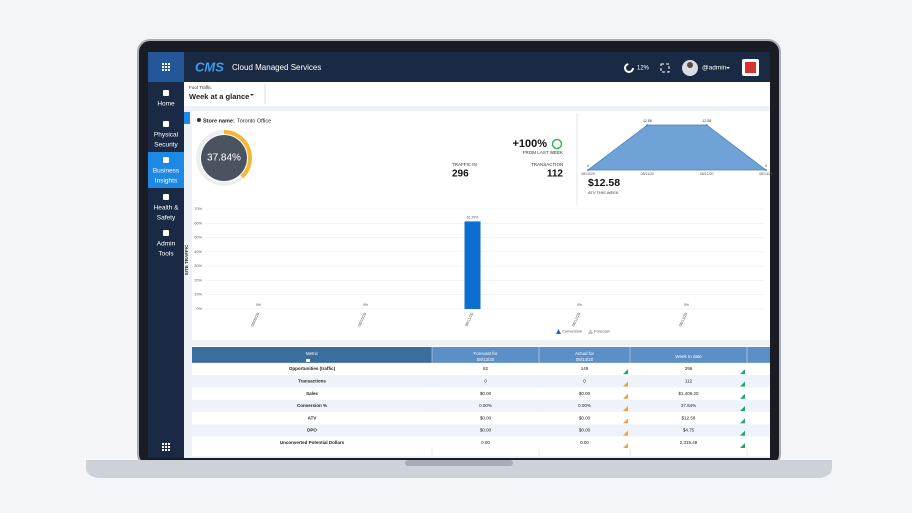 The height and width of the screenshot is (513, 912). I want to click on metric-value: 82, so click(486, 368).